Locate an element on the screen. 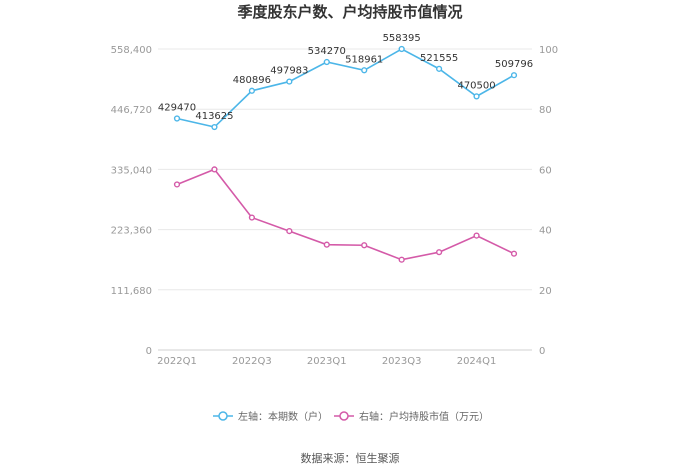 The height and width of the screenshot is (474, 700). x-tick-label: 2023Q1 is located at coordinates (327, 361).